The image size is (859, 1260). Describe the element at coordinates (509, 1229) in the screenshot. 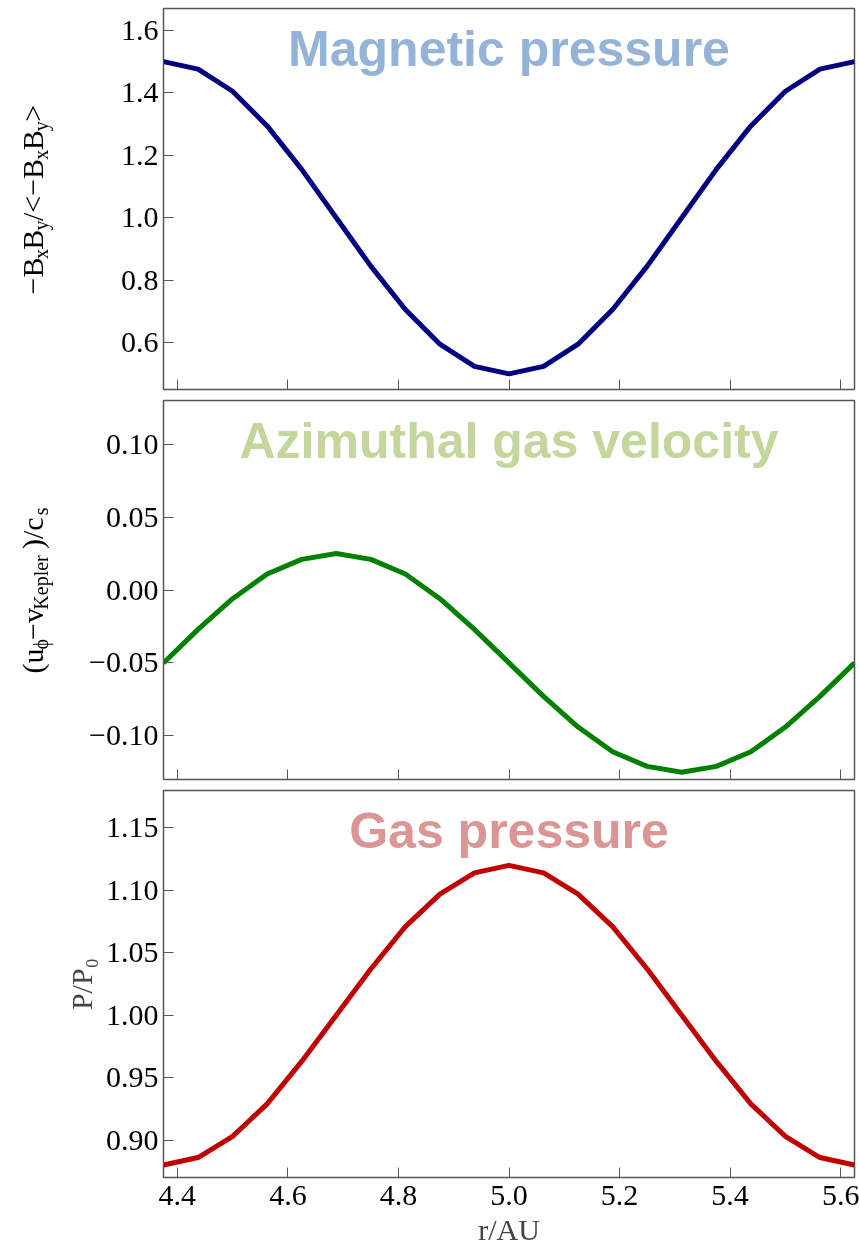

I see `x-axis-title: r/AU` at that location.